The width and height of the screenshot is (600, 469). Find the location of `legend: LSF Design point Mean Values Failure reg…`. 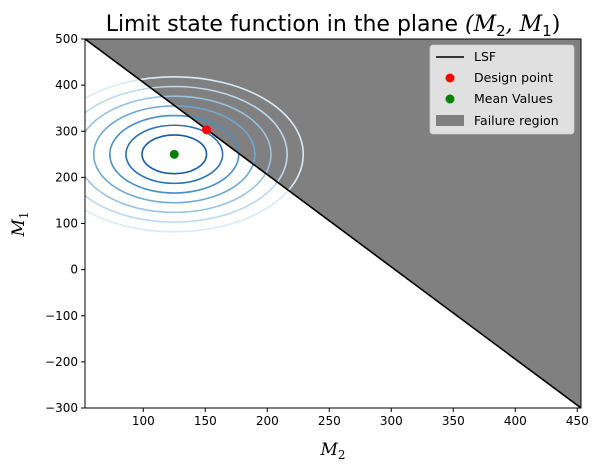

legend: LSF Design point Mean Values Failure reg… is located at coordinates (502, 89).